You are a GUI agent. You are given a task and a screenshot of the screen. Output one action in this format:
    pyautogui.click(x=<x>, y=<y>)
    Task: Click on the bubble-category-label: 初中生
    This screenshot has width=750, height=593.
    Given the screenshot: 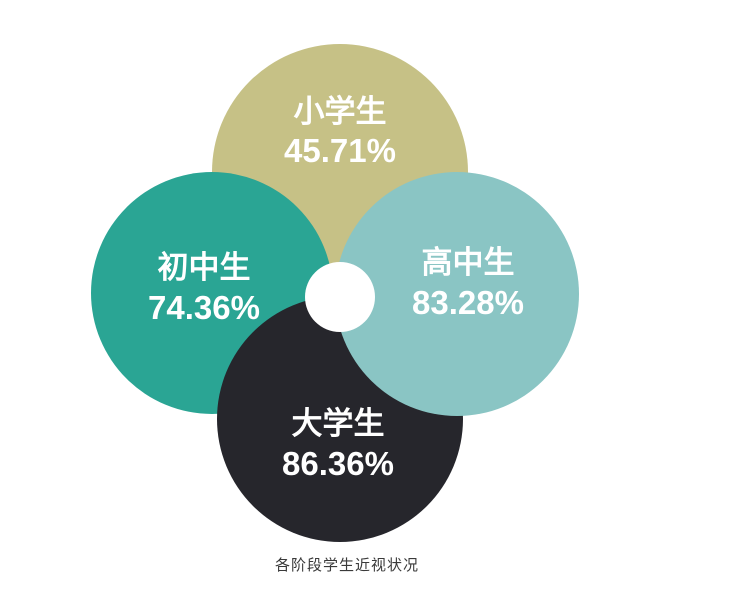 What is the action you would take?
    pyautogui.click(x=204, y=267)
    